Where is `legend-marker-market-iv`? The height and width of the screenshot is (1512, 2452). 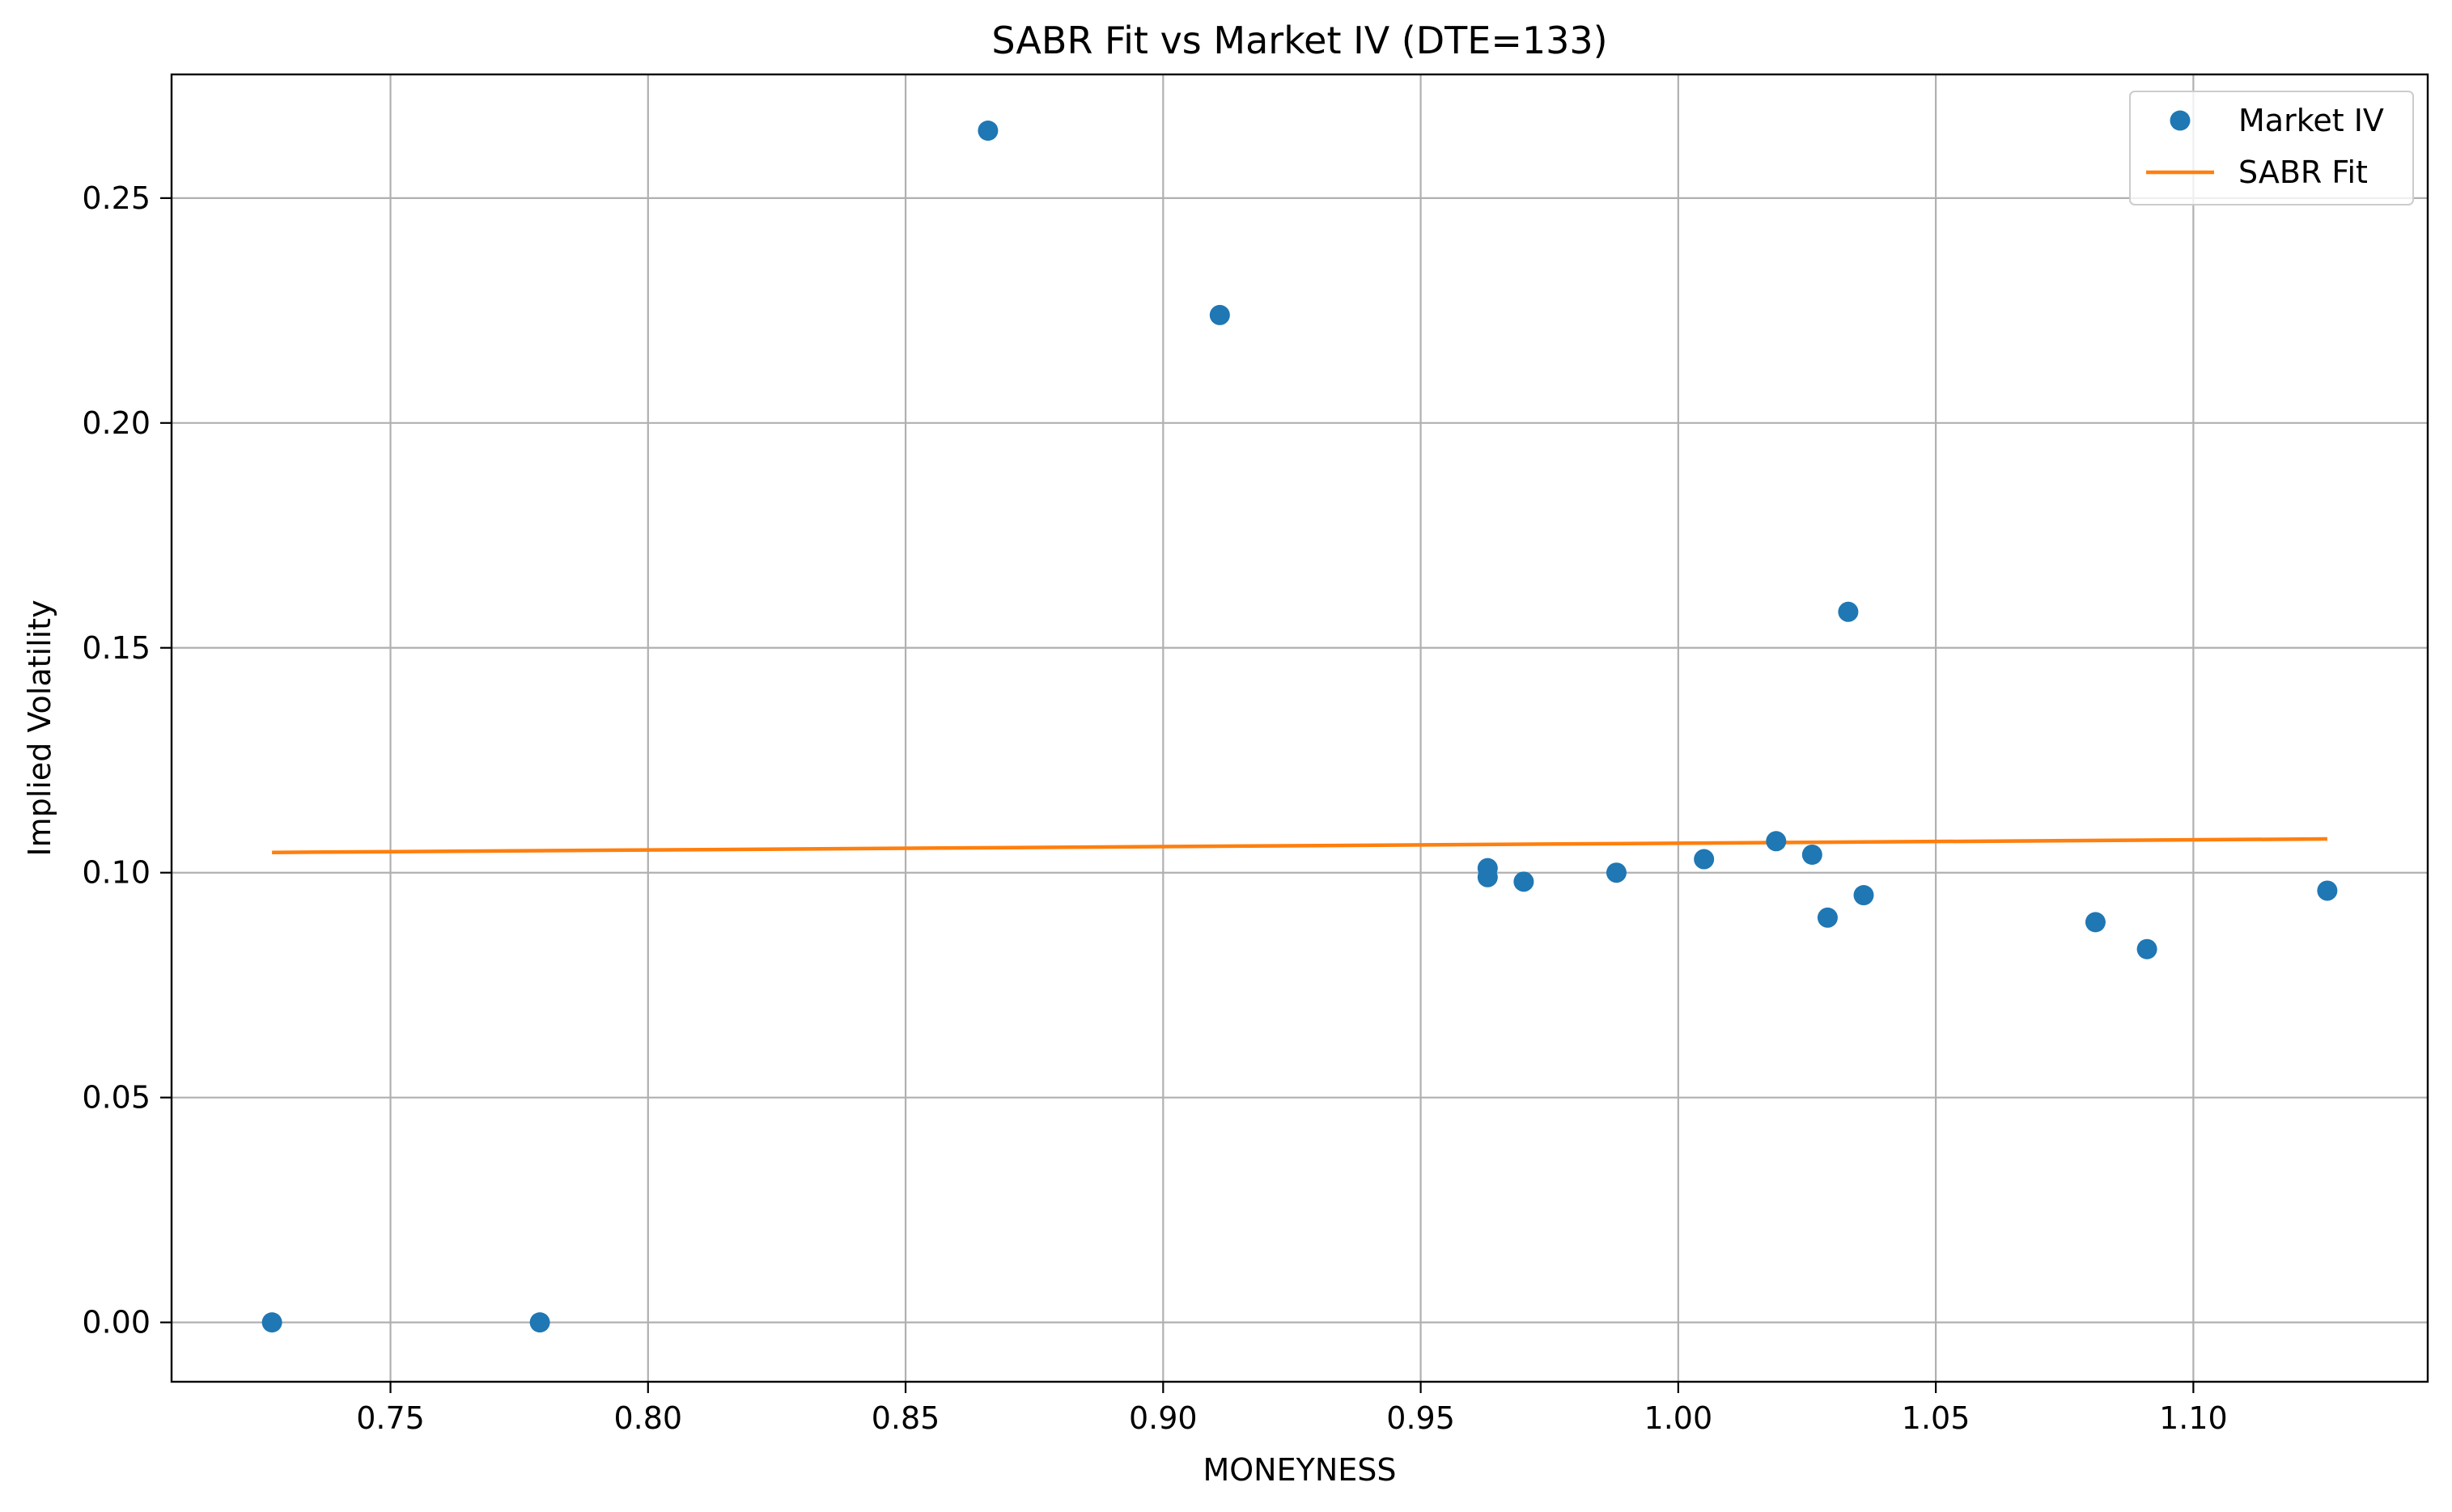 legend-marker-market-iv is located at coordinates (2180, 120).